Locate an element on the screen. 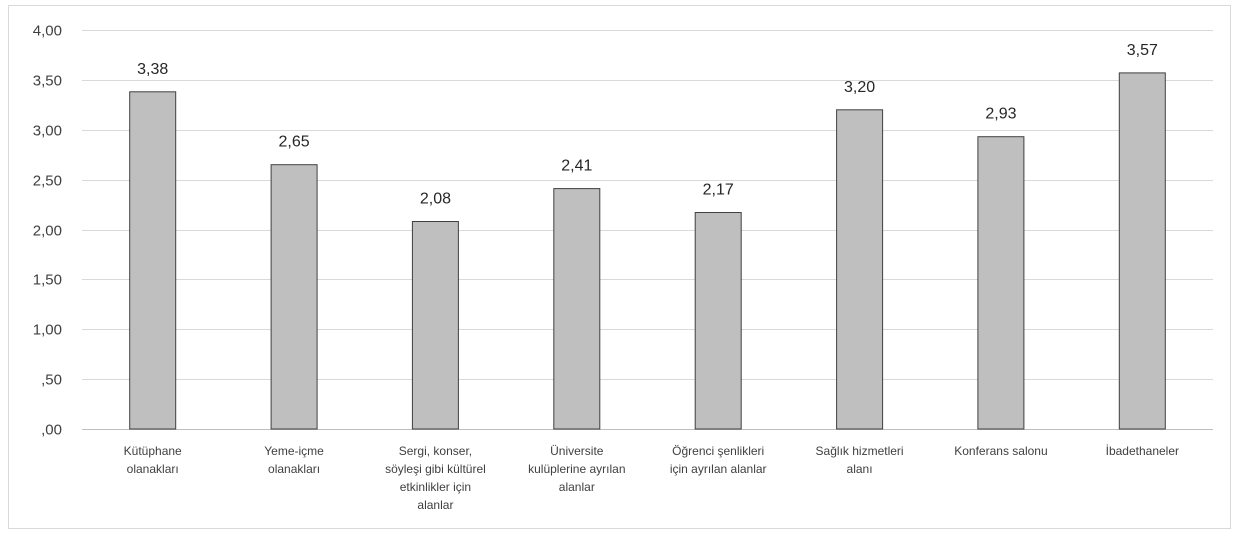  y-axis-ticks: ,00 ,50 1,00 1,50 2,00 2,50 3,00 3,50 4,00 is located at coordinates (47, 231).